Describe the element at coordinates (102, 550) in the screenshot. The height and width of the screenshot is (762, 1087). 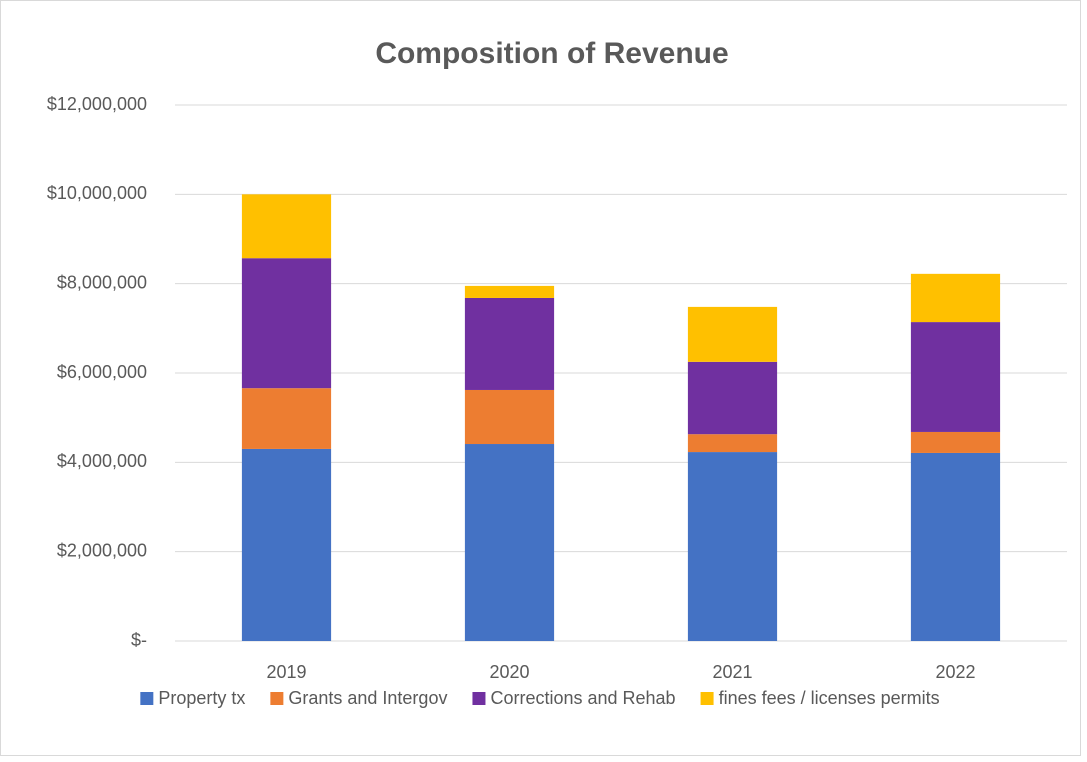
I see `y-tick-label: $2,000,000` at that location.